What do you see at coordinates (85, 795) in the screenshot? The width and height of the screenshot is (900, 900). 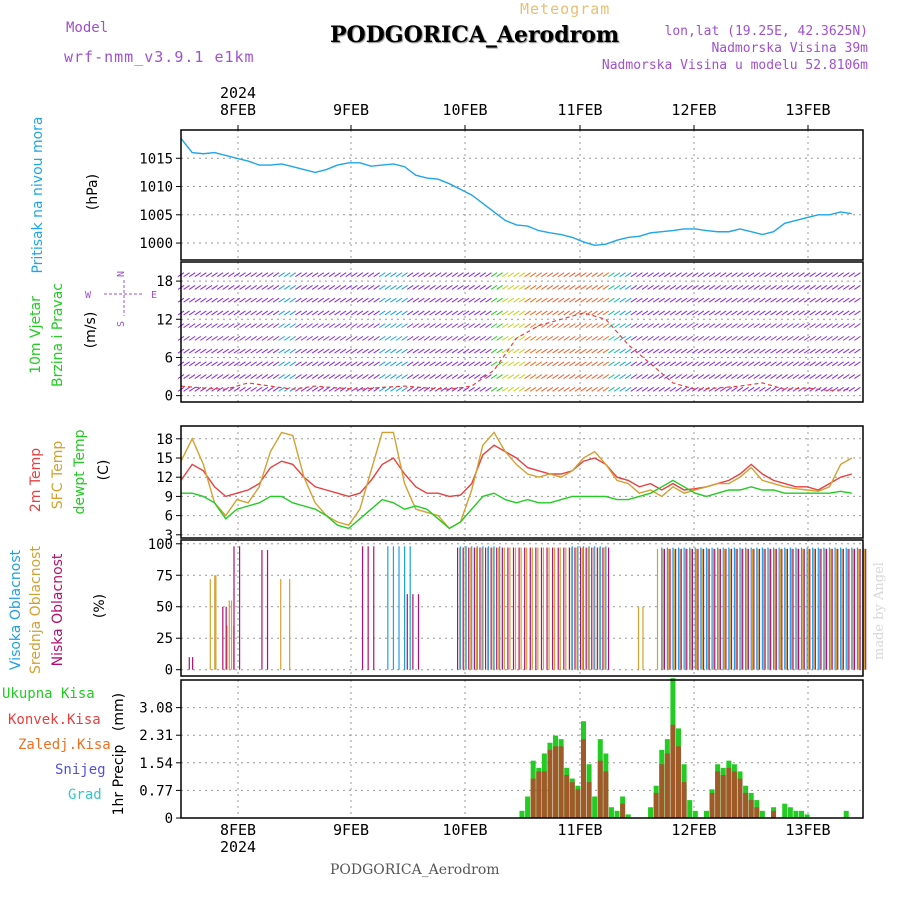 I see `precip-legend-4: Grad` at bounding box center [85, 795].